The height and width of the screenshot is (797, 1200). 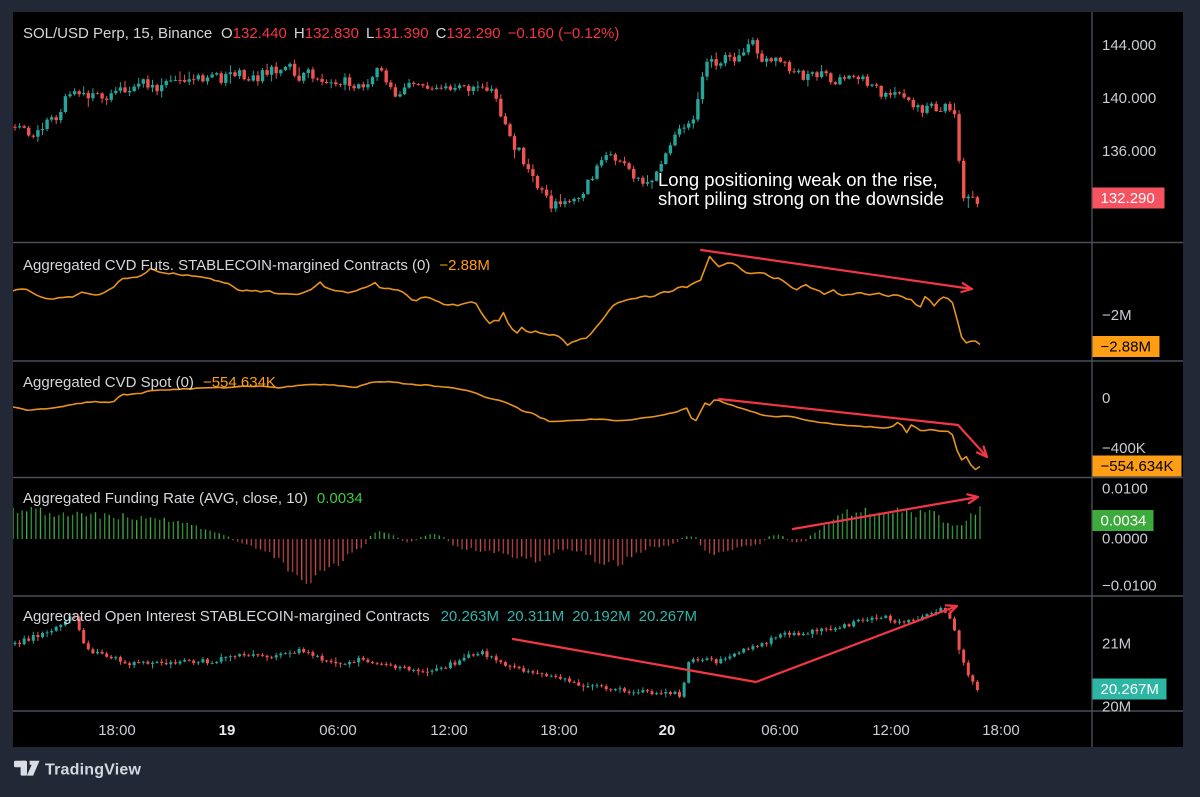 I want to click on svg-text:Aggregated CVD Spot (0)−554.63: Aggregated CVD Spot (0) −554.634K, so click(x=149, y=382).